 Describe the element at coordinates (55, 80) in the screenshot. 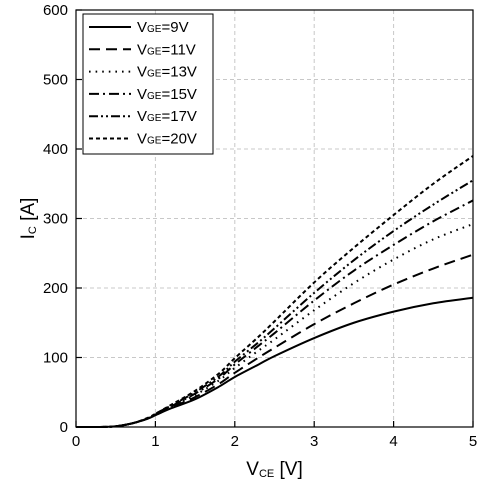

I see `y-tick-label: 500` at that location.